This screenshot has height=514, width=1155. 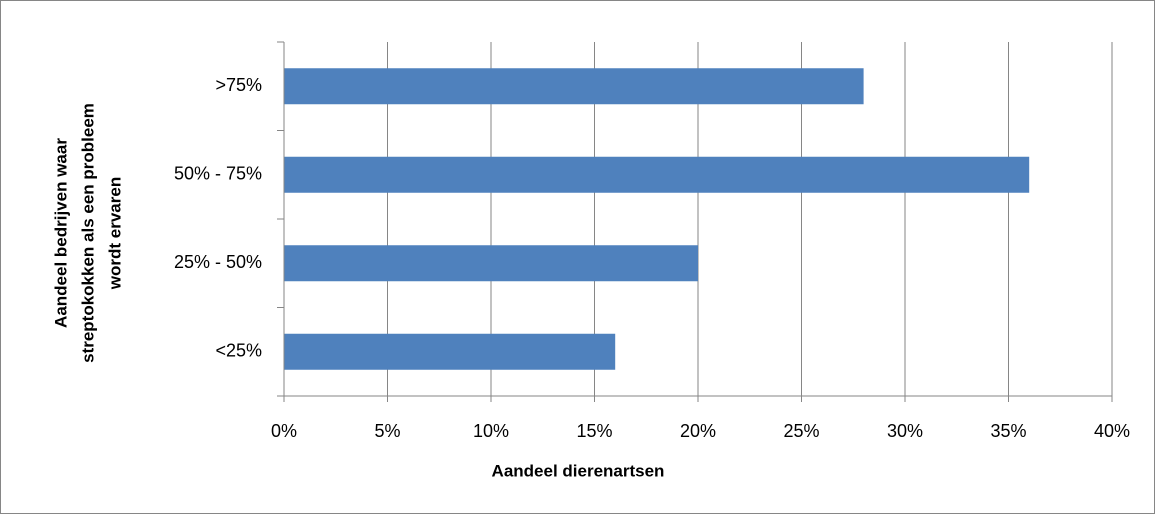 I want to click on y-tick-label: 50% - 75%, so click(x=218, y=174).